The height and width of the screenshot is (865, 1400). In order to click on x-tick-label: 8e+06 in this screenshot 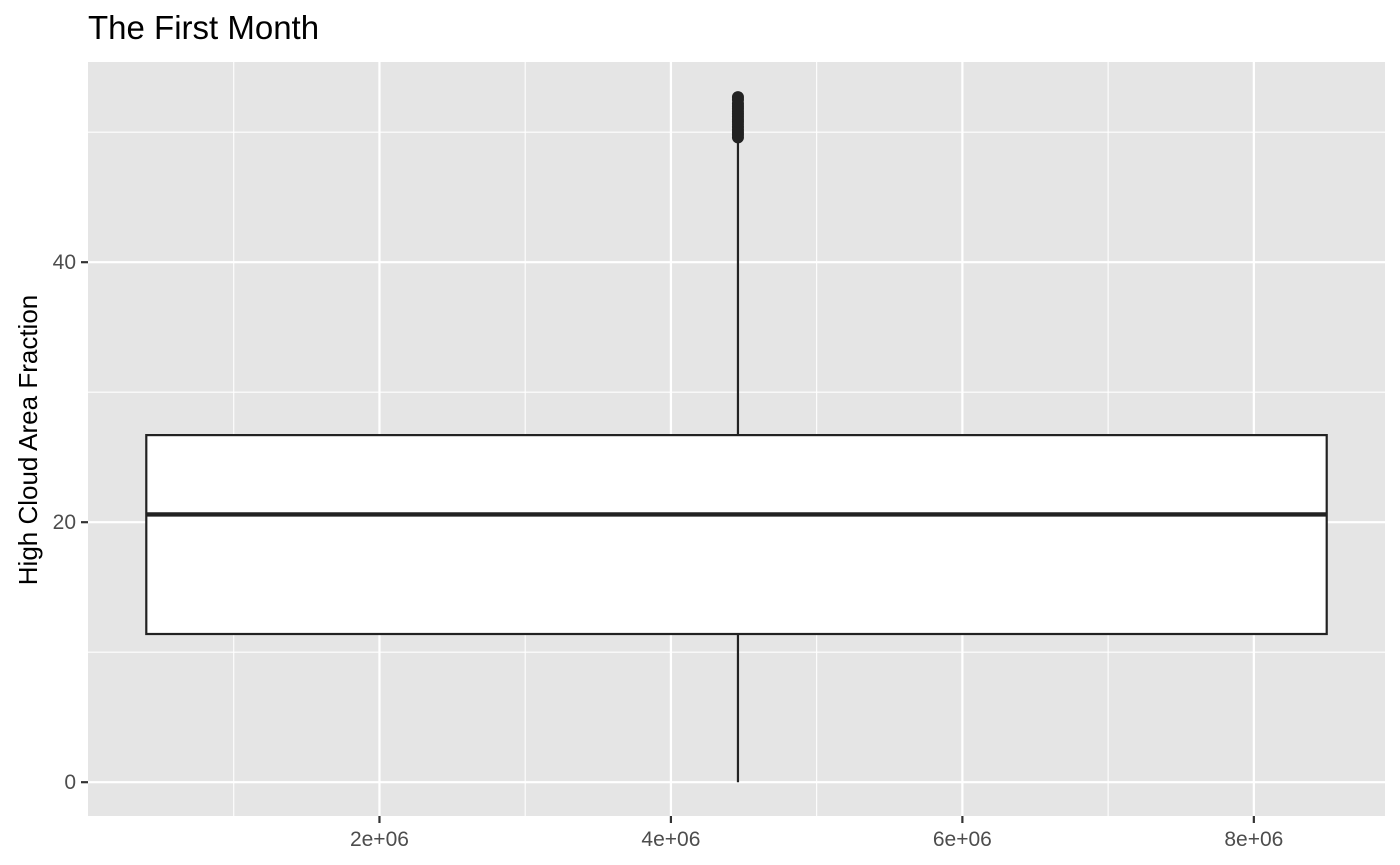, I will do `click(1253, 839)`.